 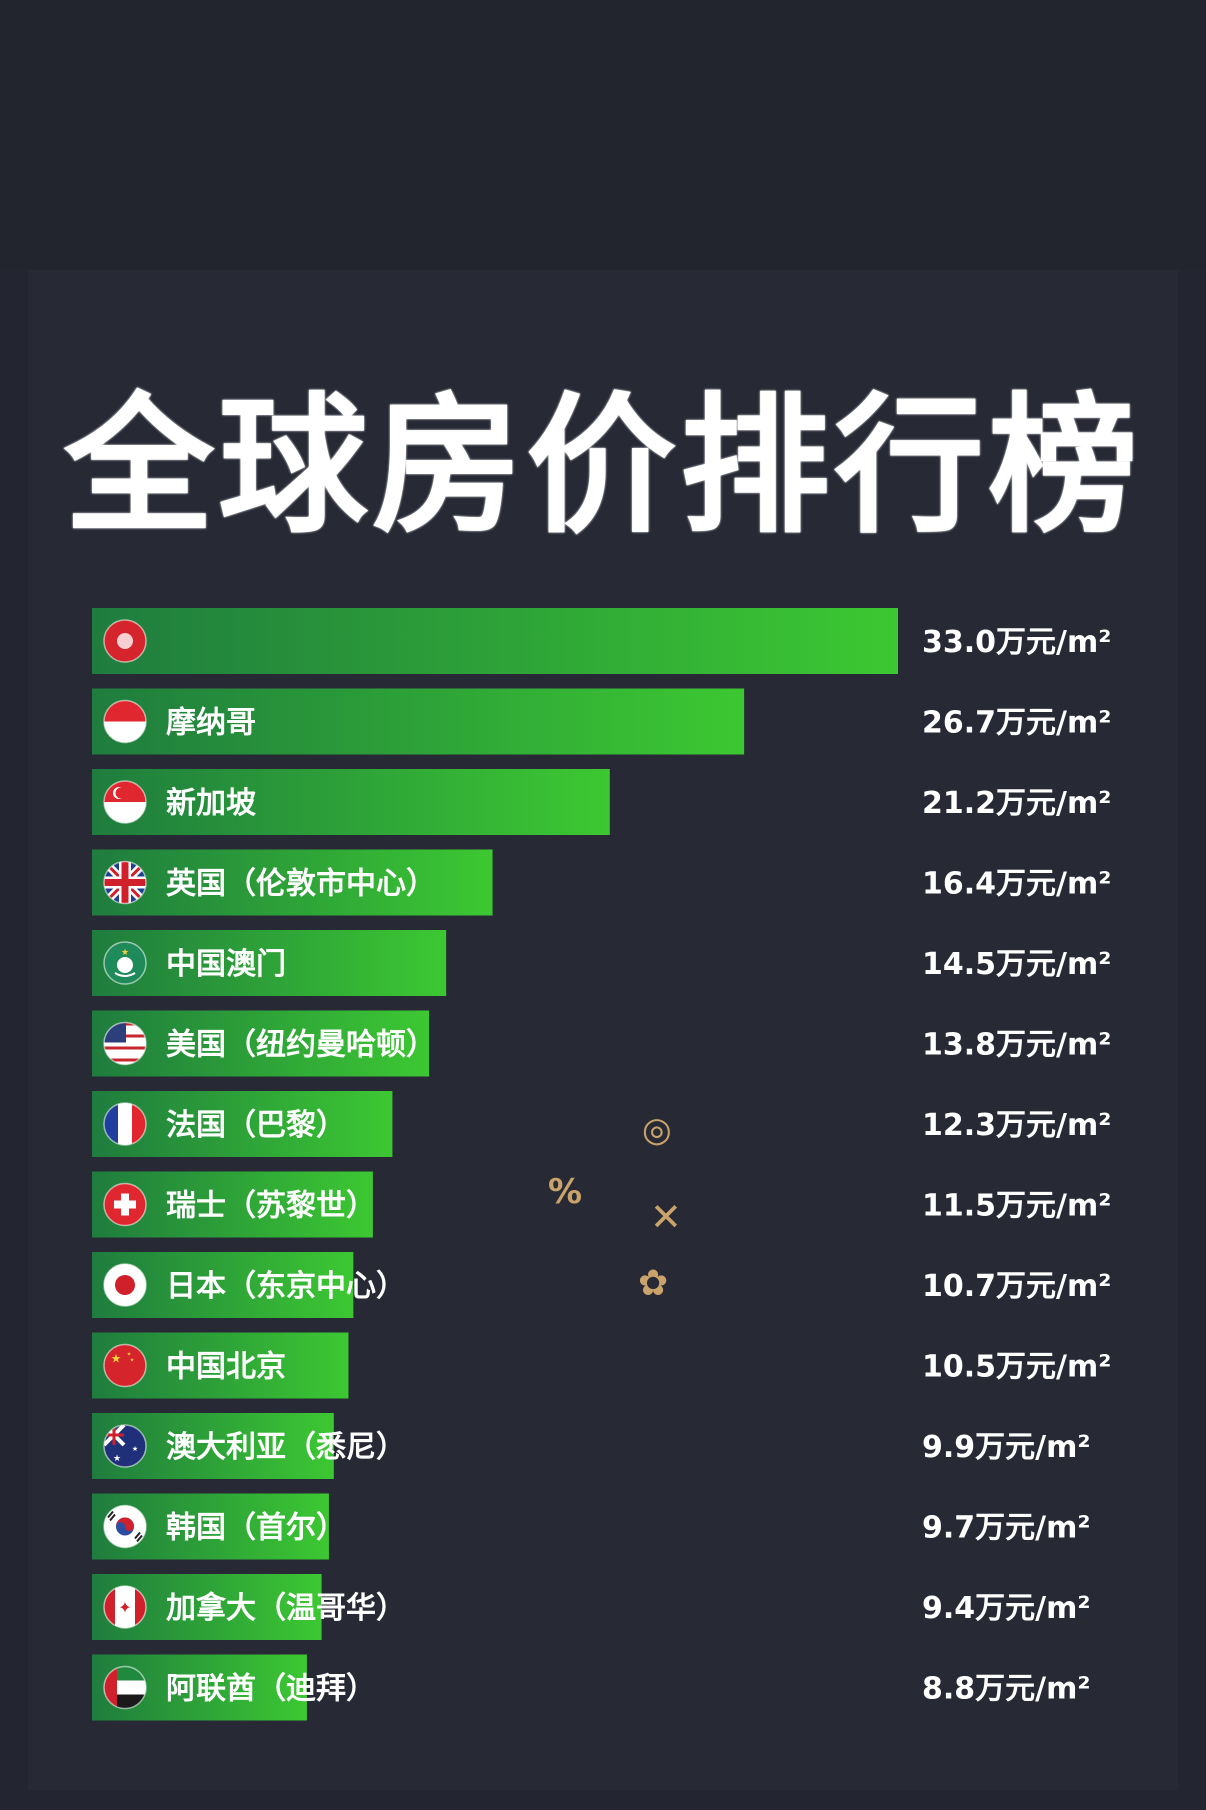 I want to click on usa-flag-icon, so click(x=125, y=1043).